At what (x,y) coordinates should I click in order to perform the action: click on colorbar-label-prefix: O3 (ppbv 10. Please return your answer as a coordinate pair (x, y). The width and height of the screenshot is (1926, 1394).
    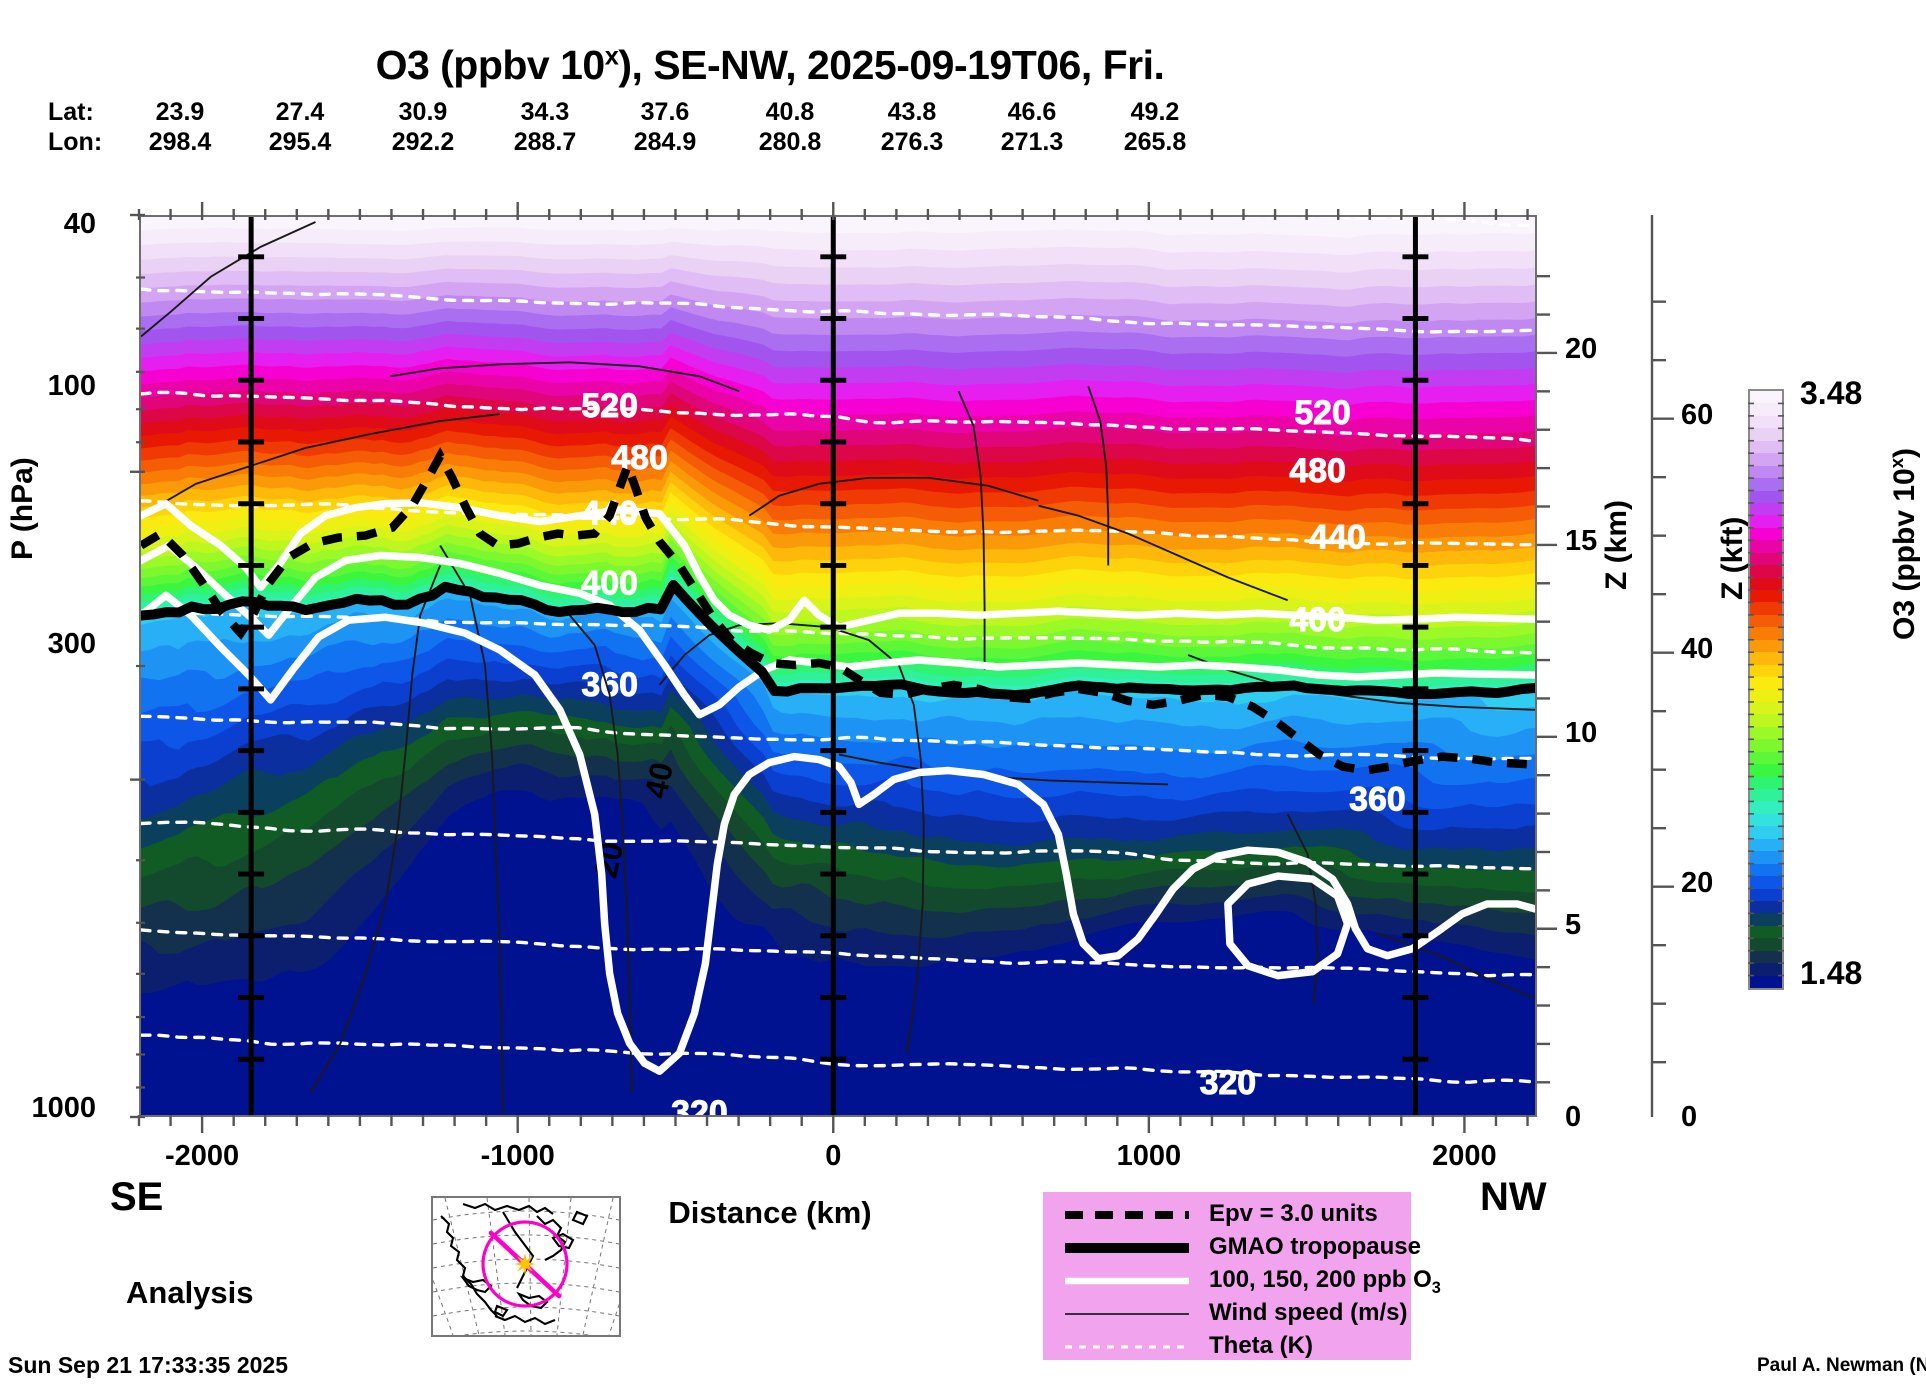
    Looking at the image, I should click on (1904, 554).